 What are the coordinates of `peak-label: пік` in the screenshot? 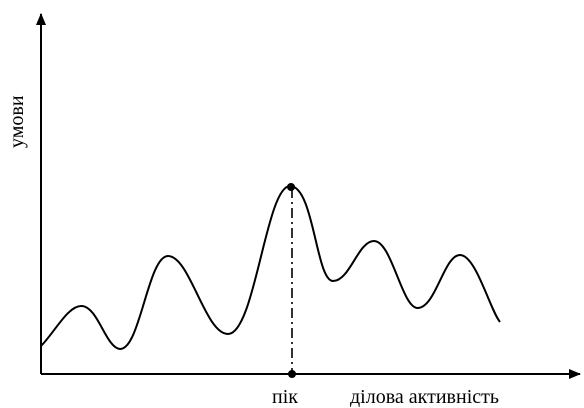 It's located at (285, 397).